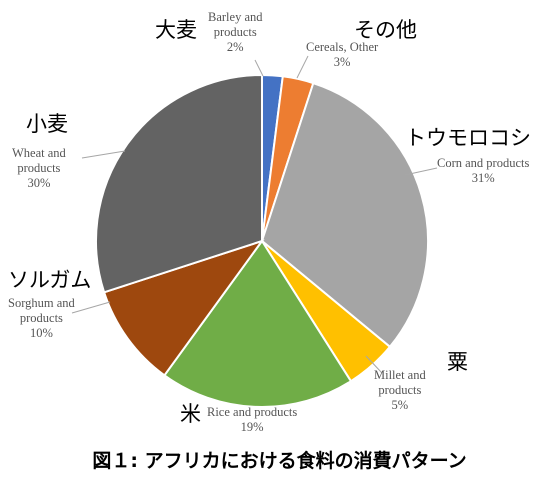  I want to click on jp-label-barley: 大麦, so click(176, 30).